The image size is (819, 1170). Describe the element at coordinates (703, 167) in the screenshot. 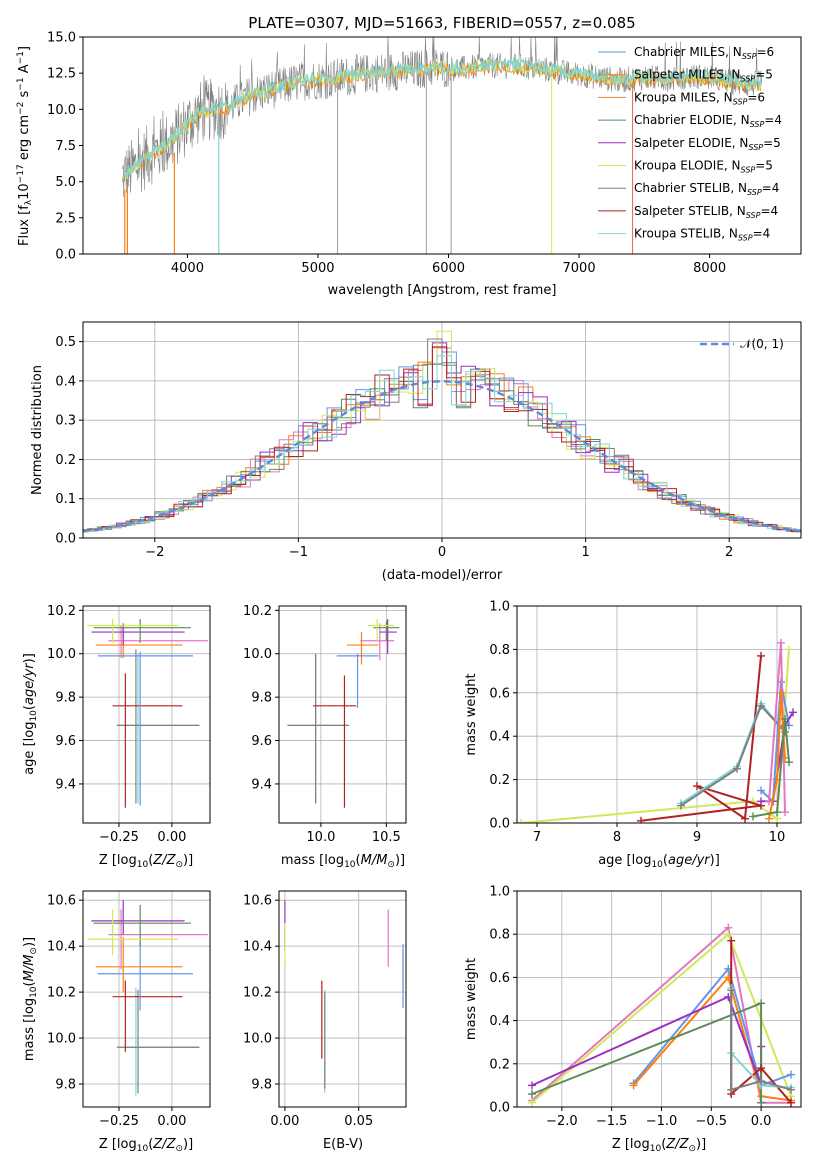

I see `legend-label: Kroupa ELODIE, NSSP=5` at that location.